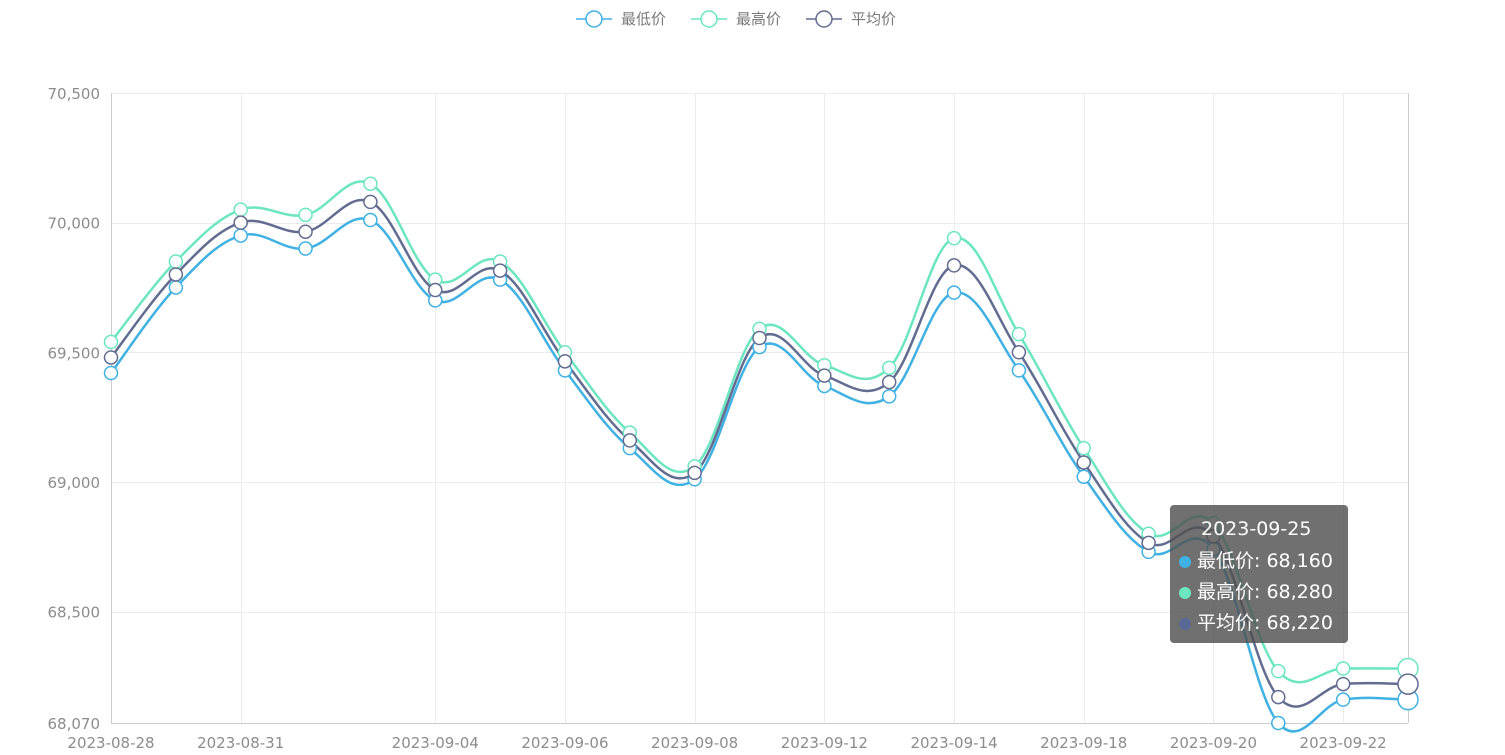 This screenshot has height=755, width=1505. What do you see at coordinates (1343, 743) in the screenshot?
I see `x-tick-label: 2023-09-22` at bounding box center [1343, 743].